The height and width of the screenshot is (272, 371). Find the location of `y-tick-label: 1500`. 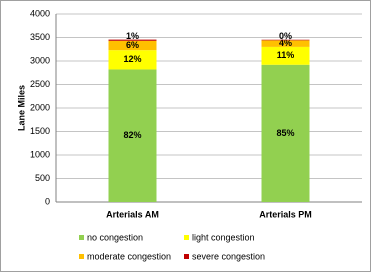

y-tick-label: 1500 is located at coordinates (40, 131).